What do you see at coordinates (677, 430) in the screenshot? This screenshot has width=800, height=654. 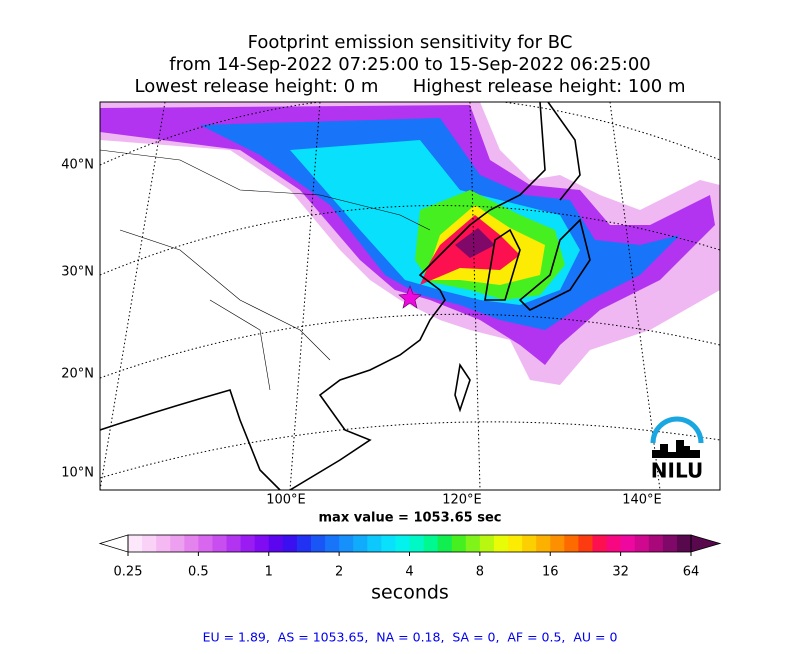 I see `logo-arc` at bounding box center [677, 430].